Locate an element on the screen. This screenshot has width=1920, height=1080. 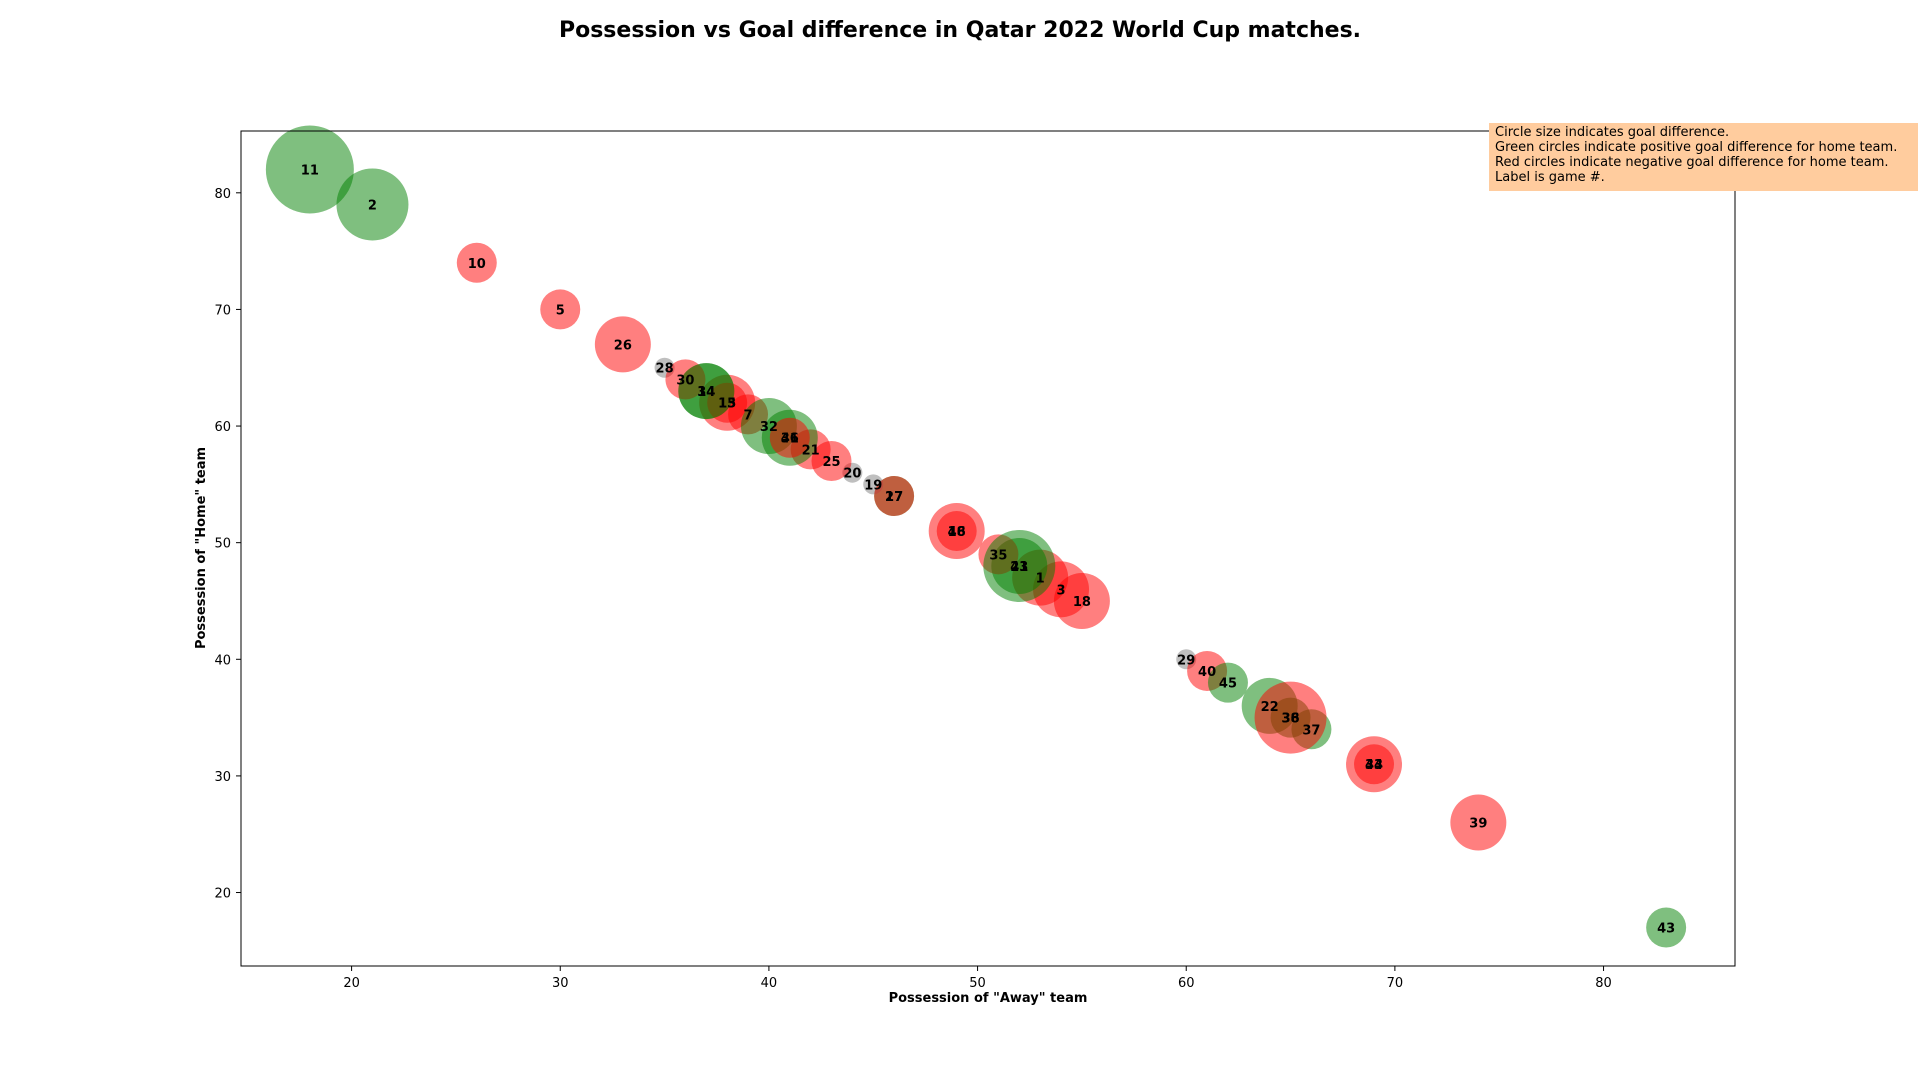
x-tick-label: 20 is located at coordinates (351, 983).